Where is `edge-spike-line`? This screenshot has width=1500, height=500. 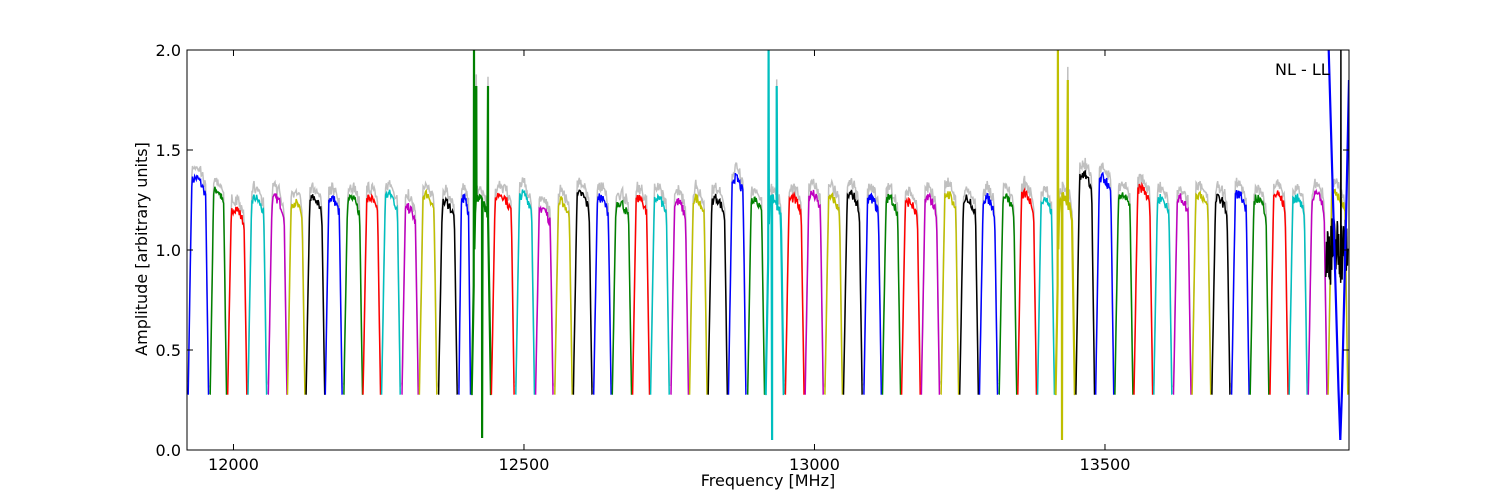
edge-spike-line is located at coordinates (1338, 245).